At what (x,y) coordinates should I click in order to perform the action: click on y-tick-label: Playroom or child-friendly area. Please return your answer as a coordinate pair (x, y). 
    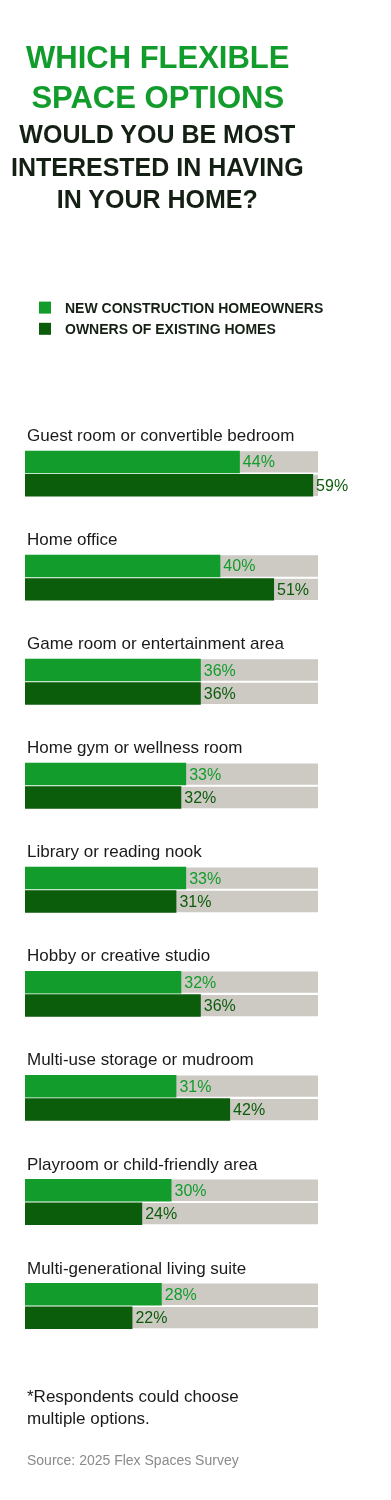
    Looking at the image, I should click on (143, 1164).